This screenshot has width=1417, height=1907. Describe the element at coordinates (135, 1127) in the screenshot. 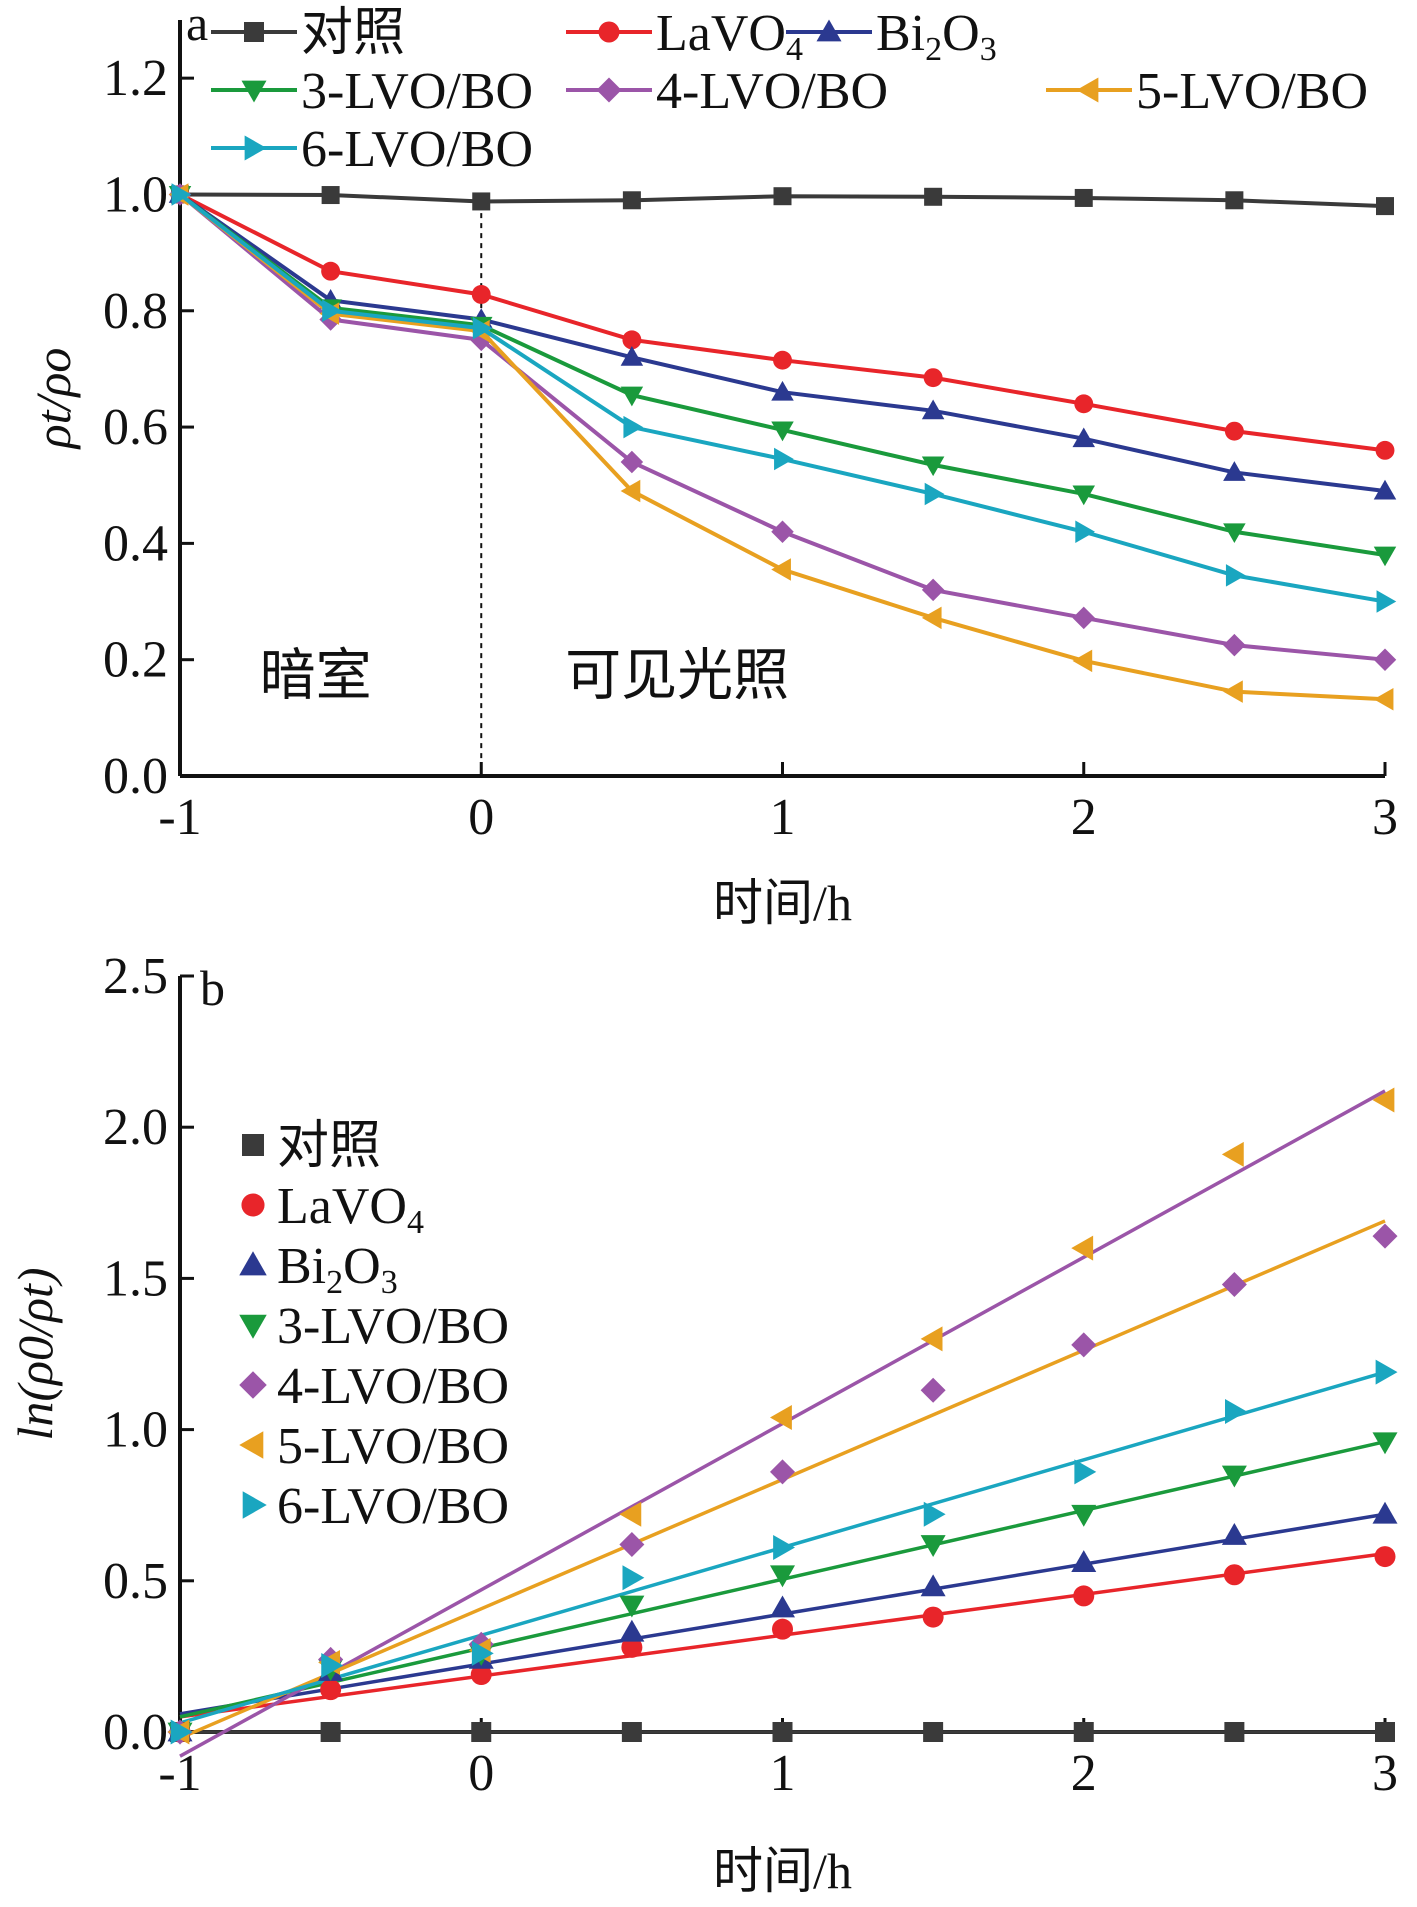

I see `y-tick-label: 2.0` at that location.